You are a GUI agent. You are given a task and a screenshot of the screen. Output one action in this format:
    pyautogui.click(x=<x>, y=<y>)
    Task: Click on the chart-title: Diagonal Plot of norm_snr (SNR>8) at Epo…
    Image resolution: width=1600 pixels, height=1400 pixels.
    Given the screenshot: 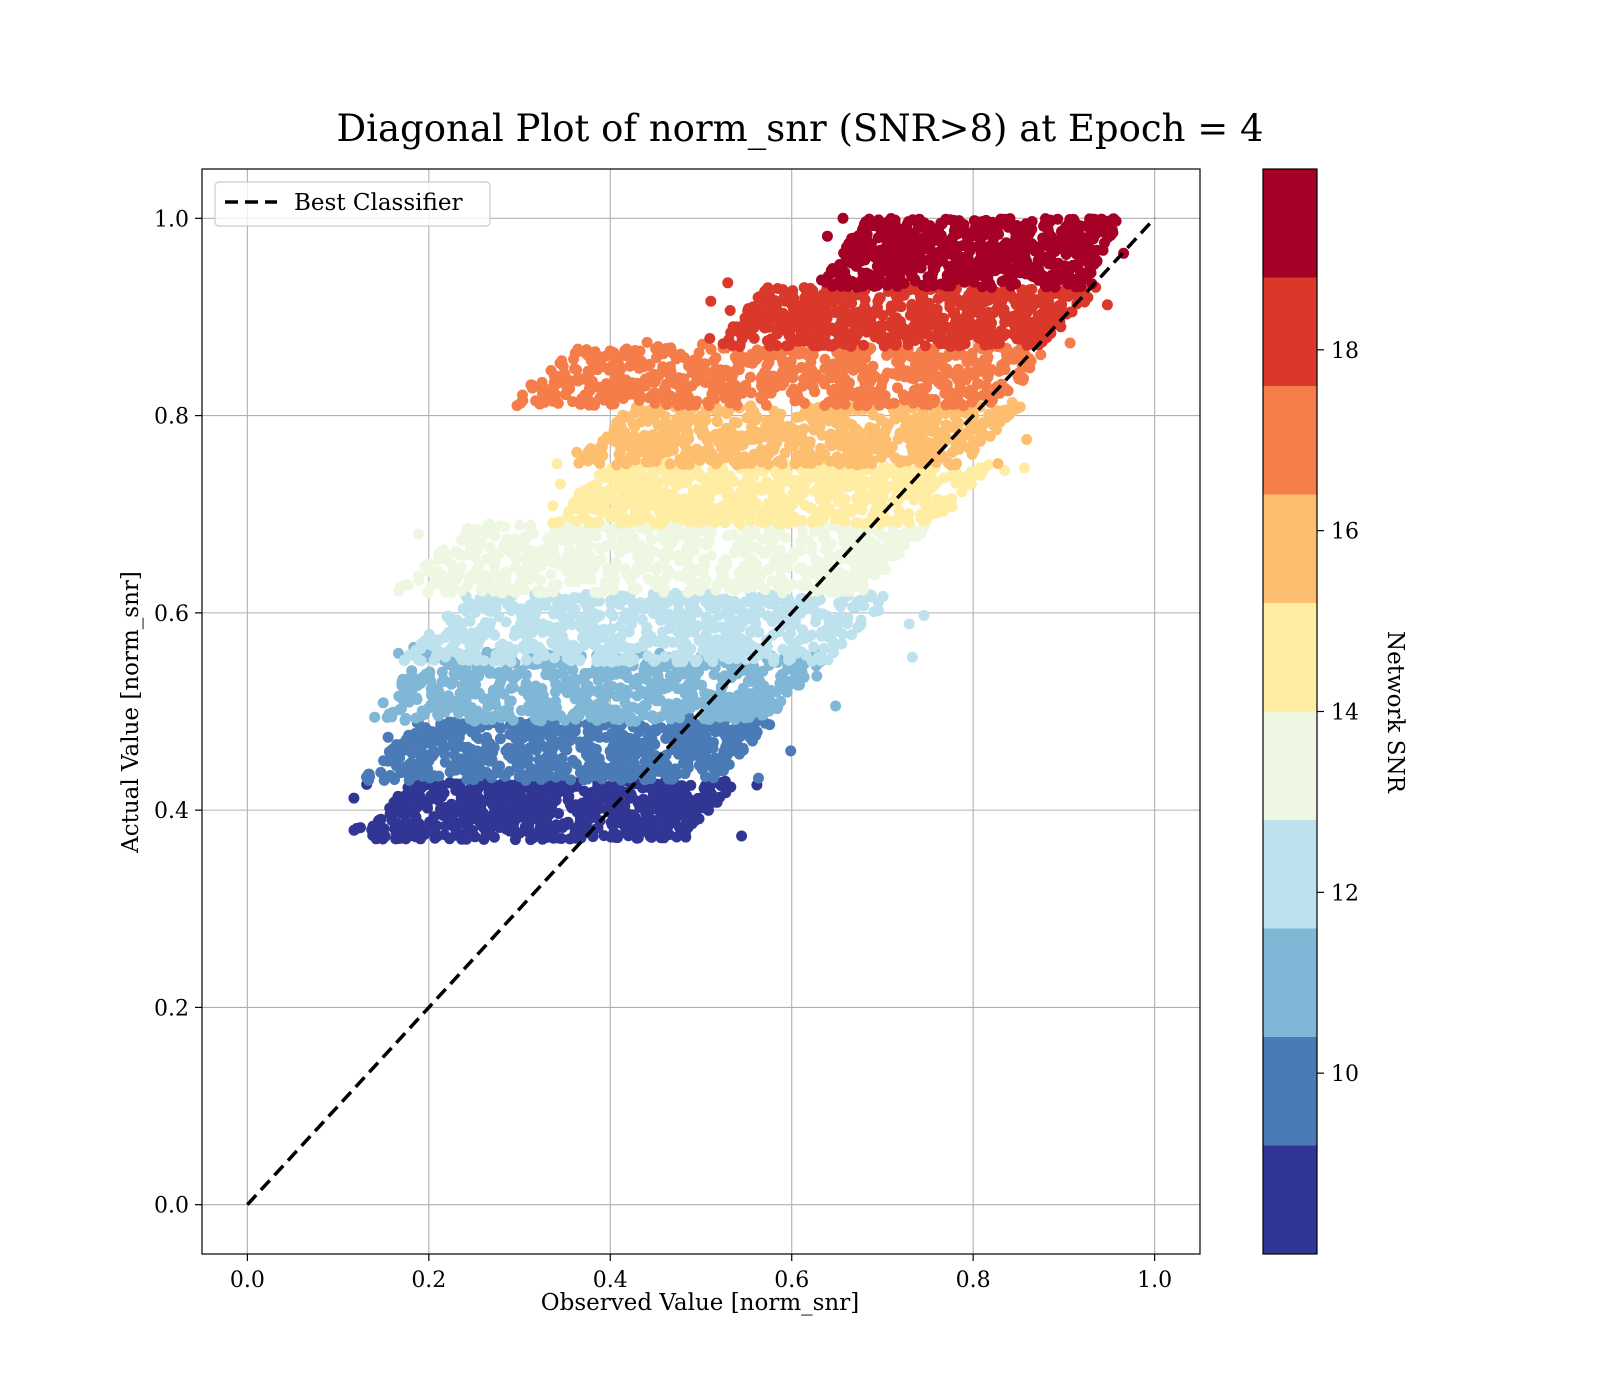 What is the action you would take?
    pyautogui.click(x=799, y=129)
    